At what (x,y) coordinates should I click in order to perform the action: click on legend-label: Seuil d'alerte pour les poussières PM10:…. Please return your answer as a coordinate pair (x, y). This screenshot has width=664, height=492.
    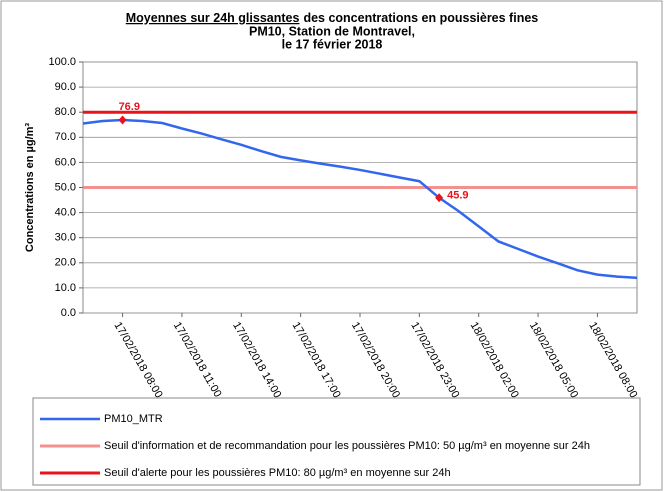
    Looking at the image, I should click on (277, 473).